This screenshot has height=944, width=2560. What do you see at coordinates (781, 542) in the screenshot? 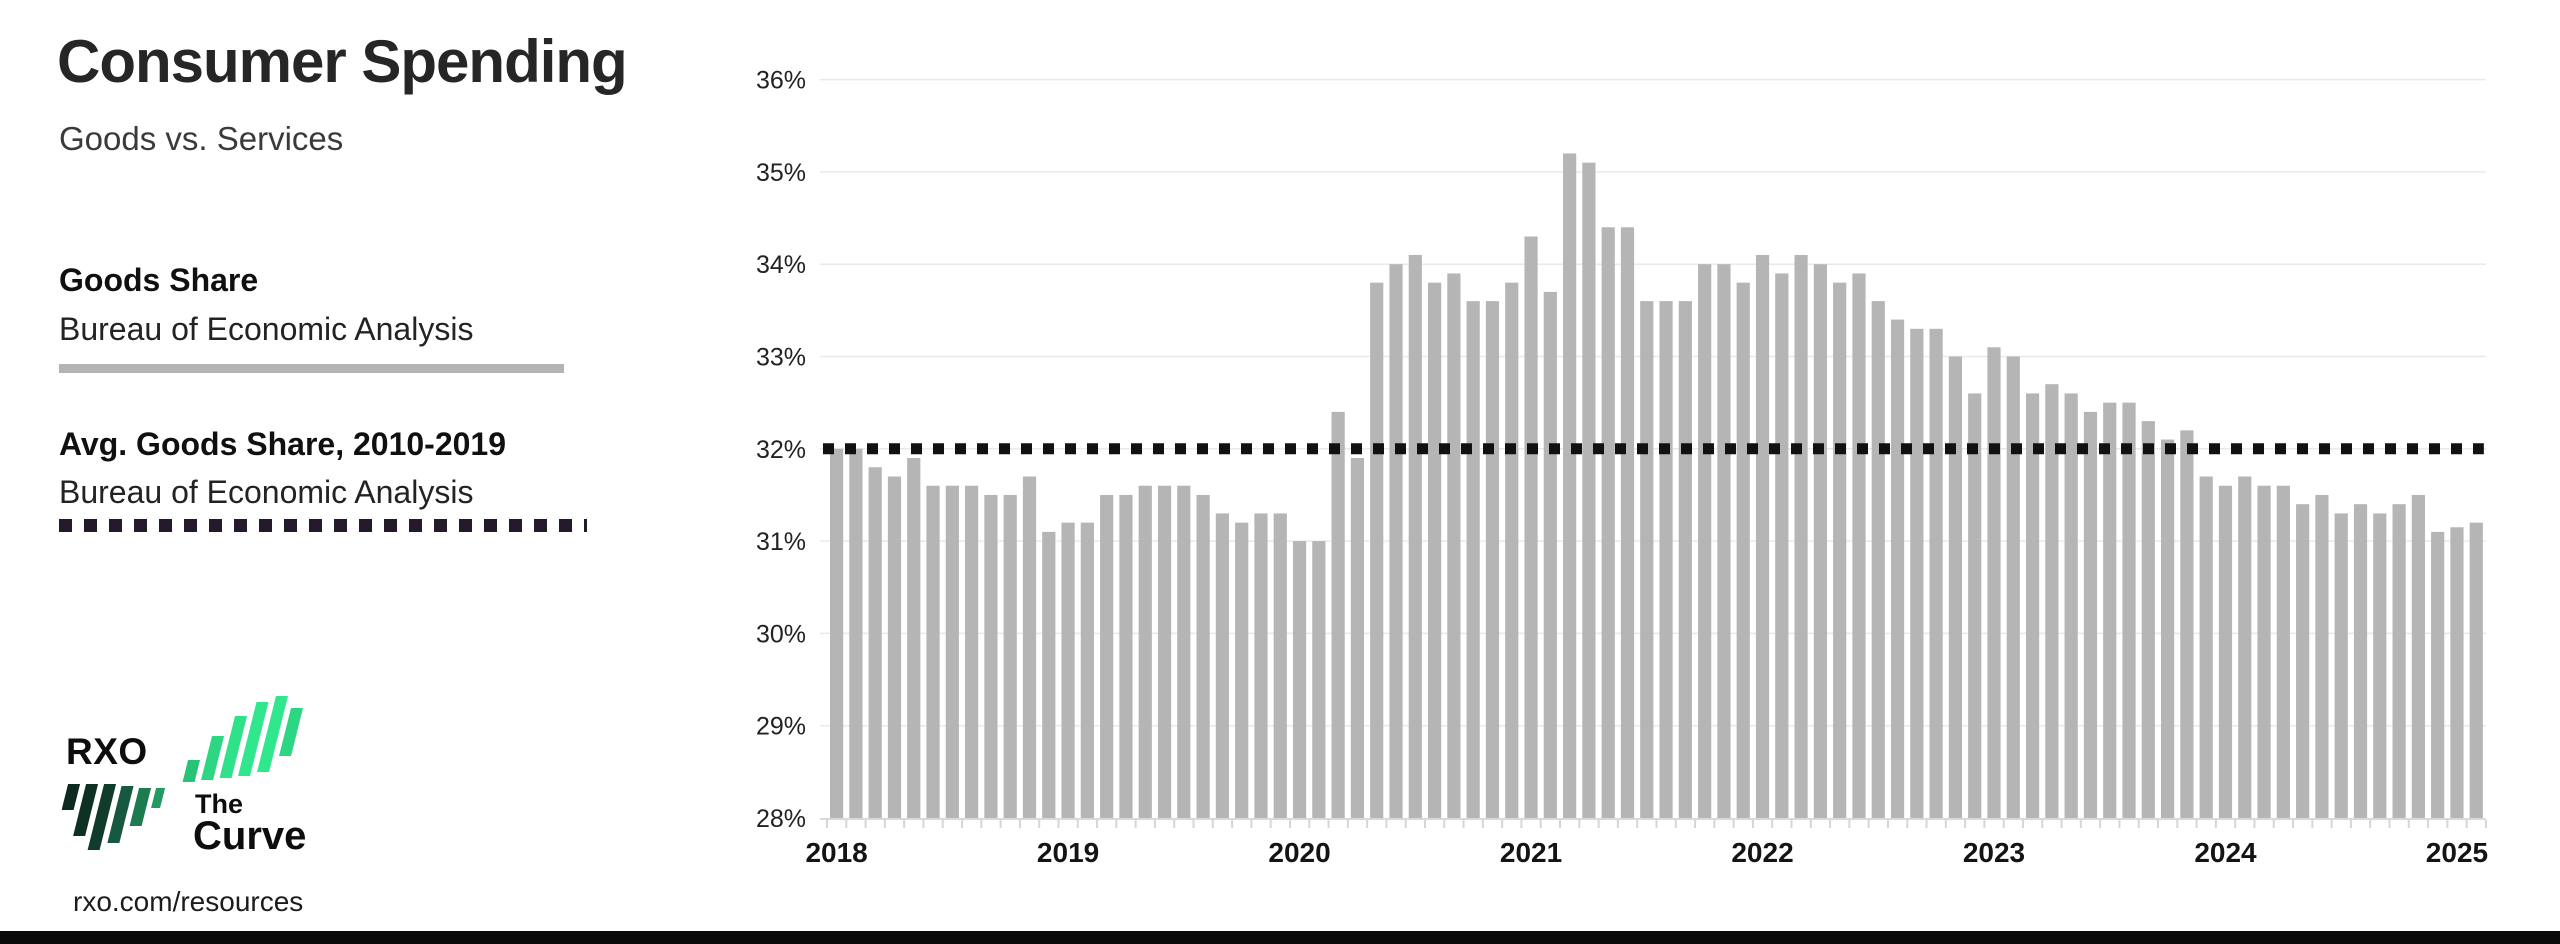
I see `y-axis-label-31: 31%` at bounding box center [781, 542].